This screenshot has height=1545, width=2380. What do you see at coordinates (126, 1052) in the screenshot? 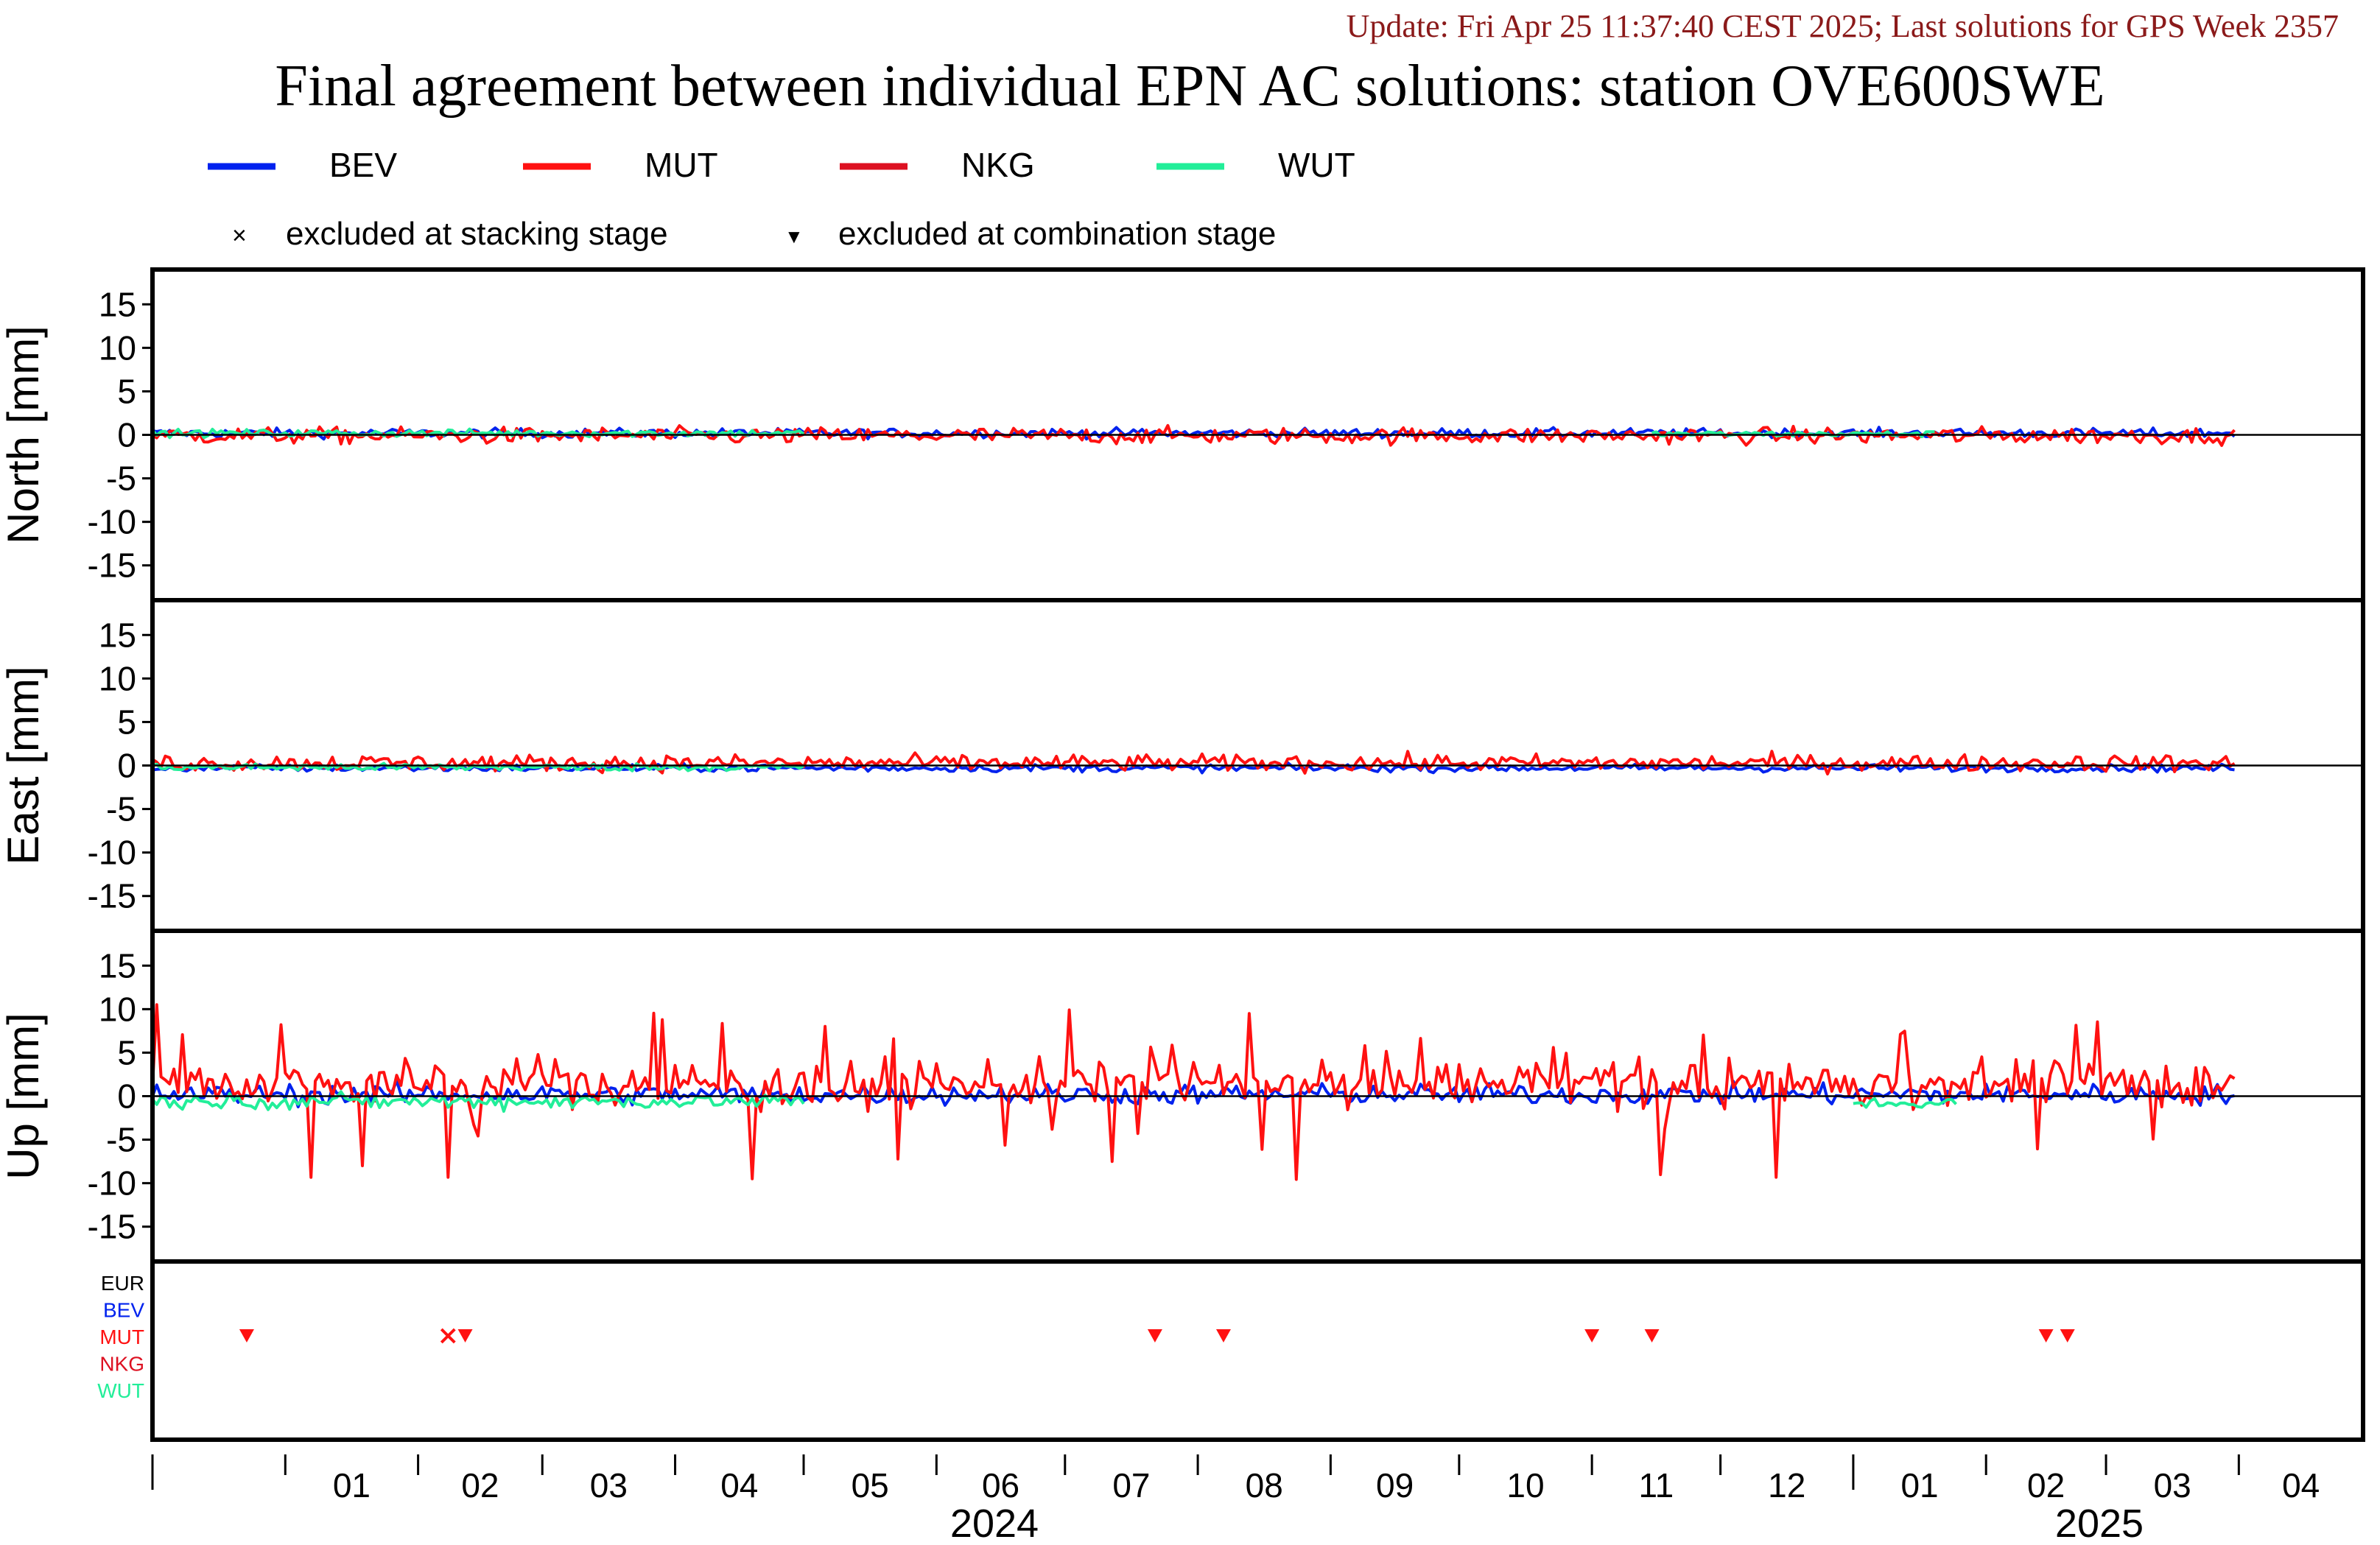
I see `y-tick-label-up: 5` at bounding box center [126, 1052].